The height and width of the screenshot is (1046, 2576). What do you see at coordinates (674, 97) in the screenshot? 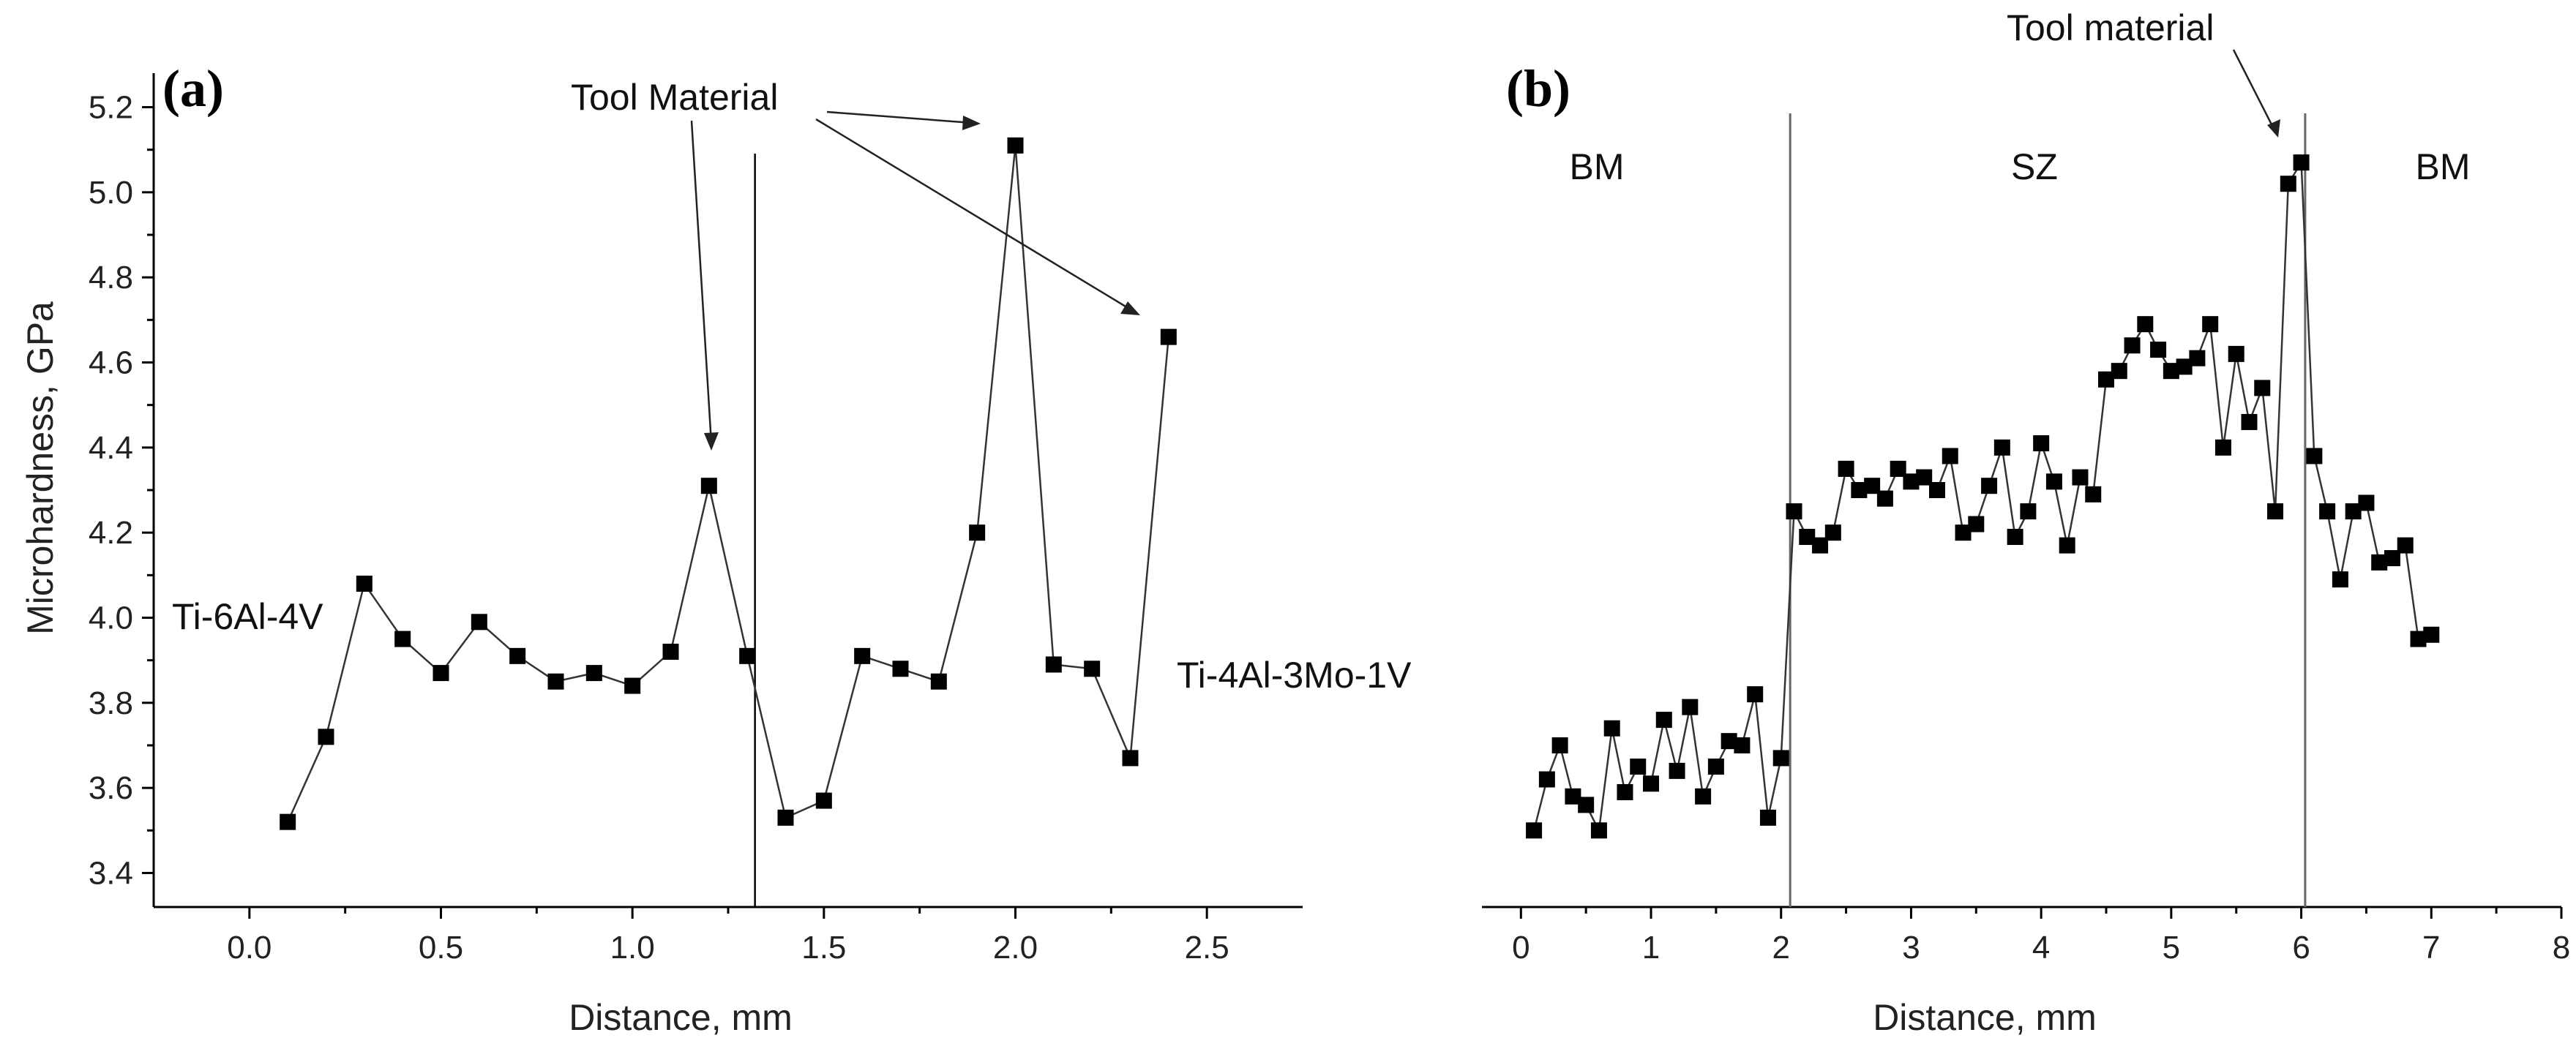
I see `panel-a-tool-material-label: Tool Material` at bounding box center [674, 97].